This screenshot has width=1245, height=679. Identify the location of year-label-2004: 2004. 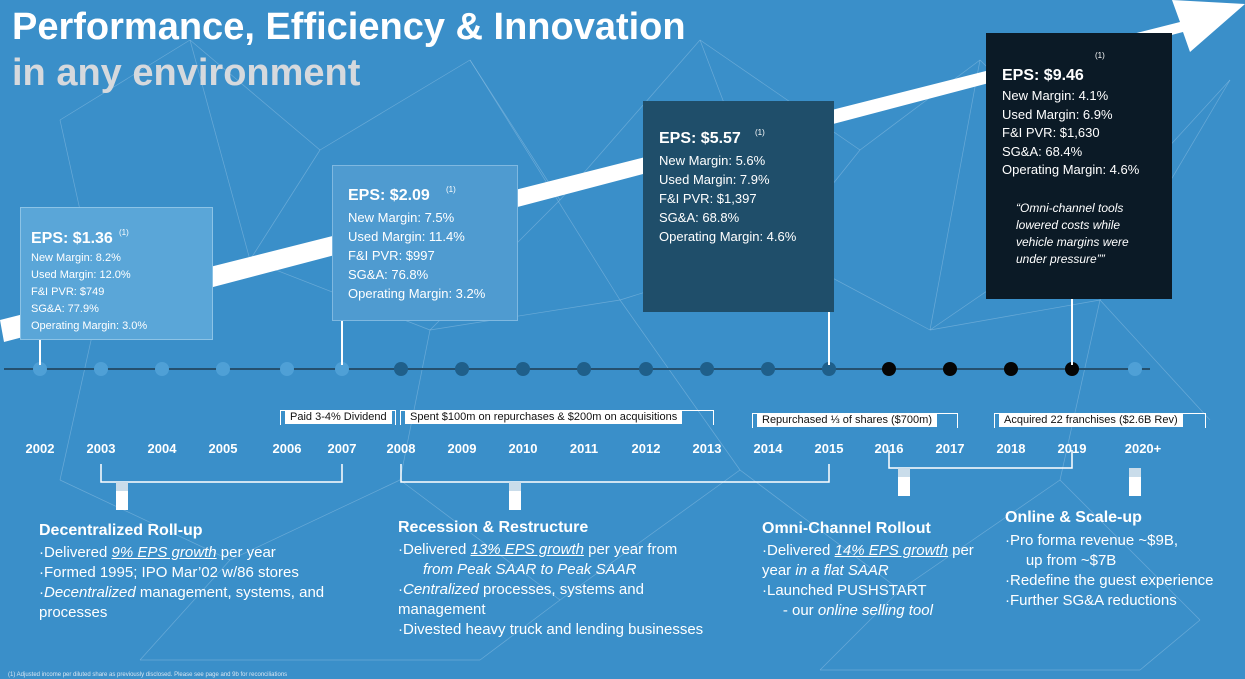
(162, 448).